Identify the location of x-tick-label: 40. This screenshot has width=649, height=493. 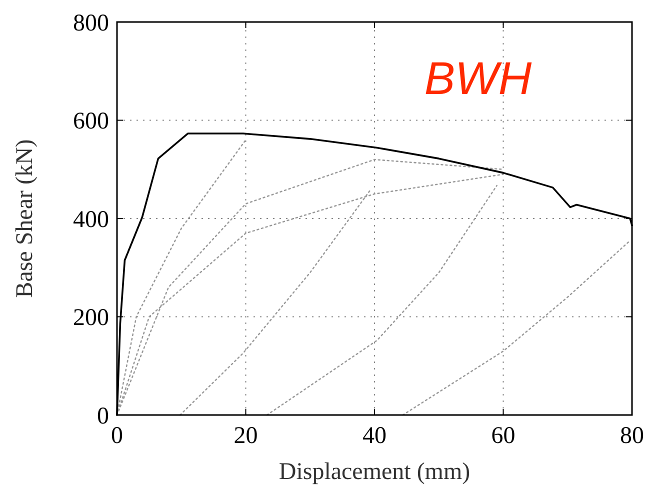
(374, 436).